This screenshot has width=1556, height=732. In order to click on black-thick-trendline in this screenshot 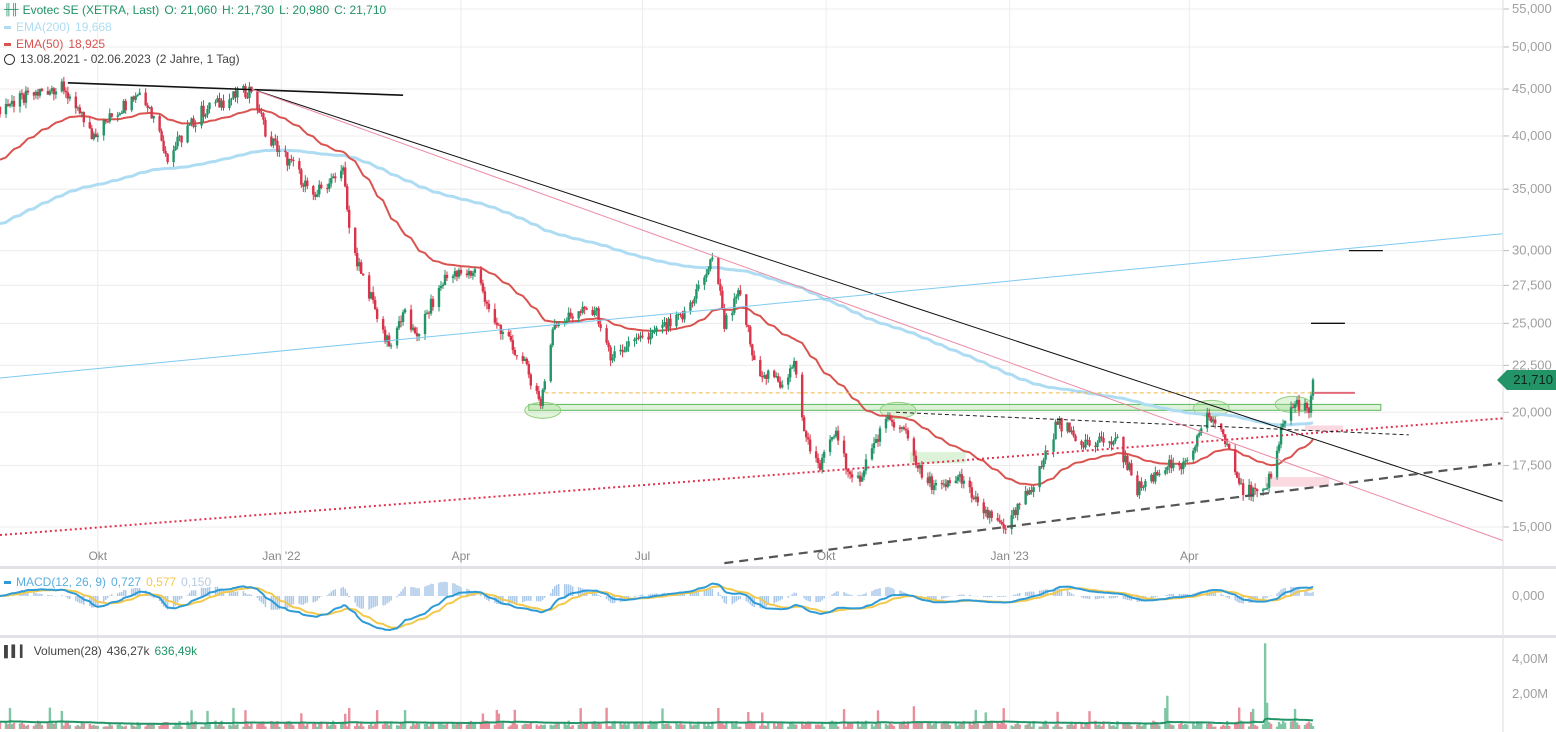, I will do `click(235, 89)`.